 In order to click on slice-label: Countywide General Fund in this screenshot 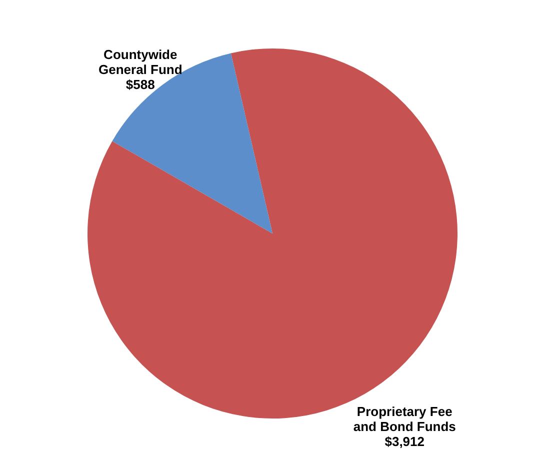, I will do `click(140, 62)`.